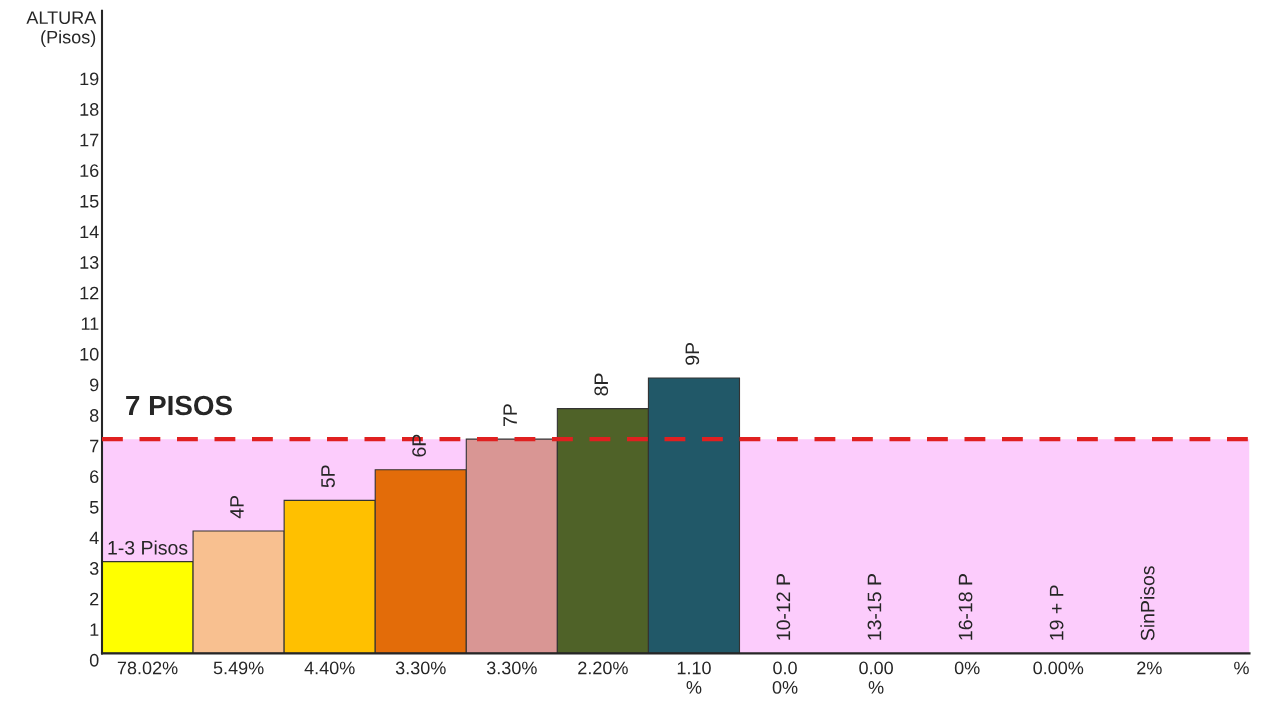 Image resolution: width=1275 pixels, height=718 pixels. What do you see at coordinates (94, 385) in the screenshot?
I see `y-tick-label: 9` at bounding box center [94, 385].